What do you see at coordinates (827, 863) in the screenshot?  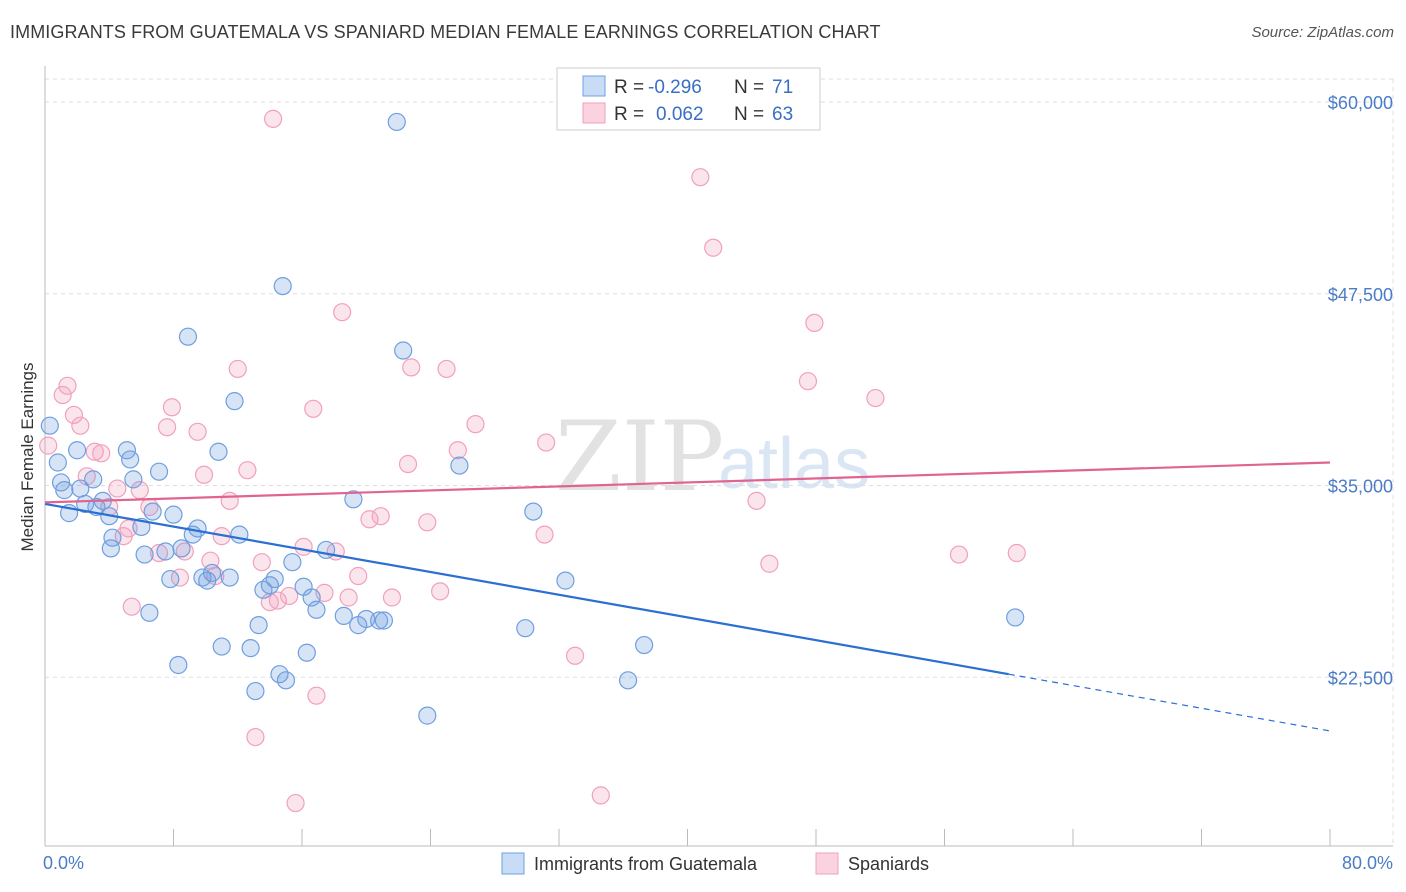 I see `series-legend-swatch-spaniards` at bounding box center [827, 863].